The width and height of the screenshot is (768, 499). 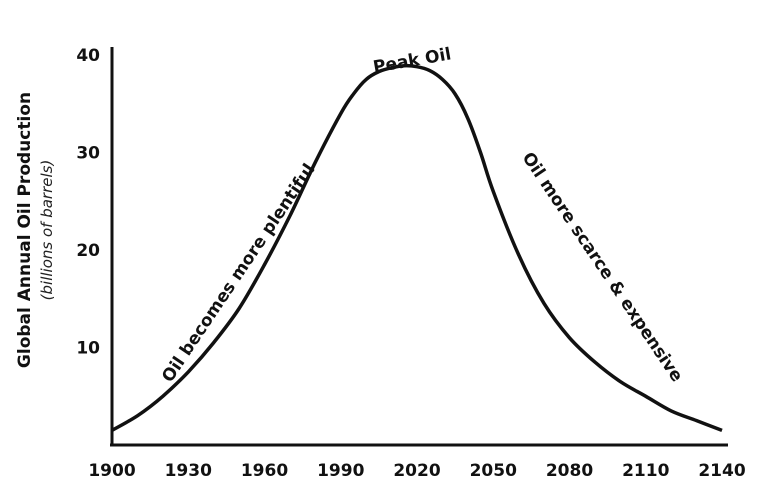 I want to click on x-tick-label: 1930, so click(x=188, y=471).